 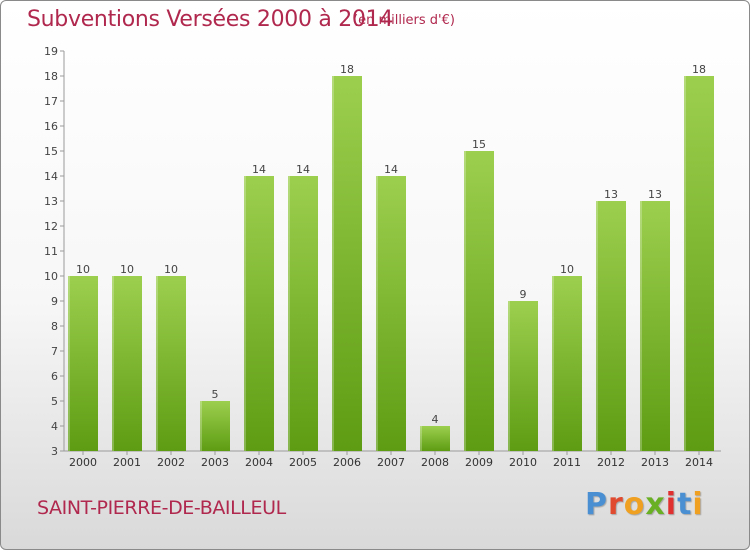 I want to click on x-tick-label: 2013, so click(x=655, y=462).